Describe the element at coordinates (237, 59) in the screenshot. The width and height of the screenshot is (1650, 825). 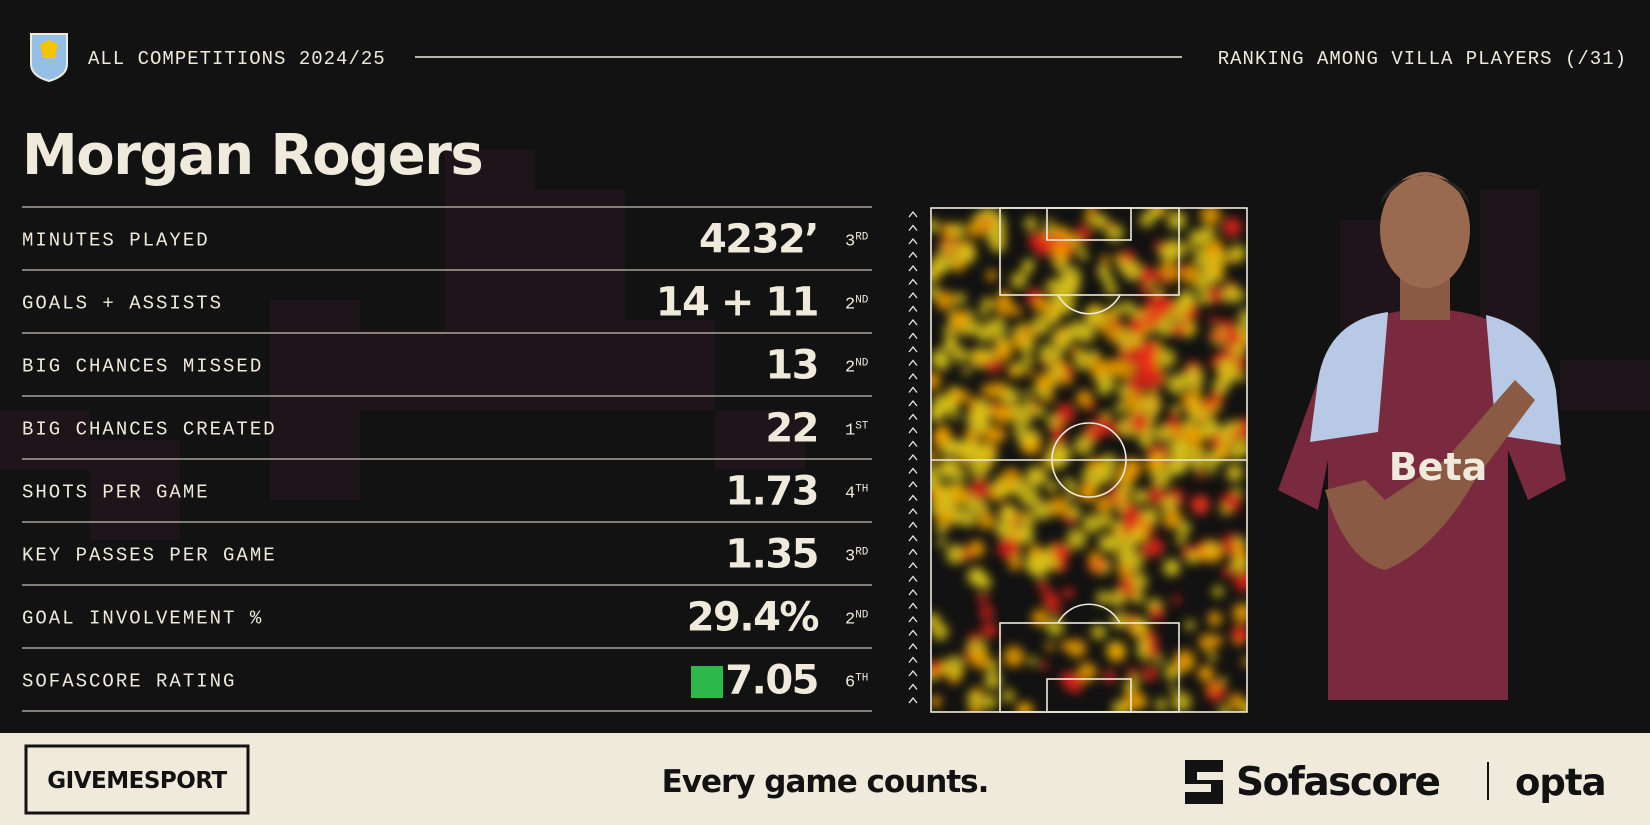
I see `competition: ALL COMPETITIONS 2024/25` at that location.